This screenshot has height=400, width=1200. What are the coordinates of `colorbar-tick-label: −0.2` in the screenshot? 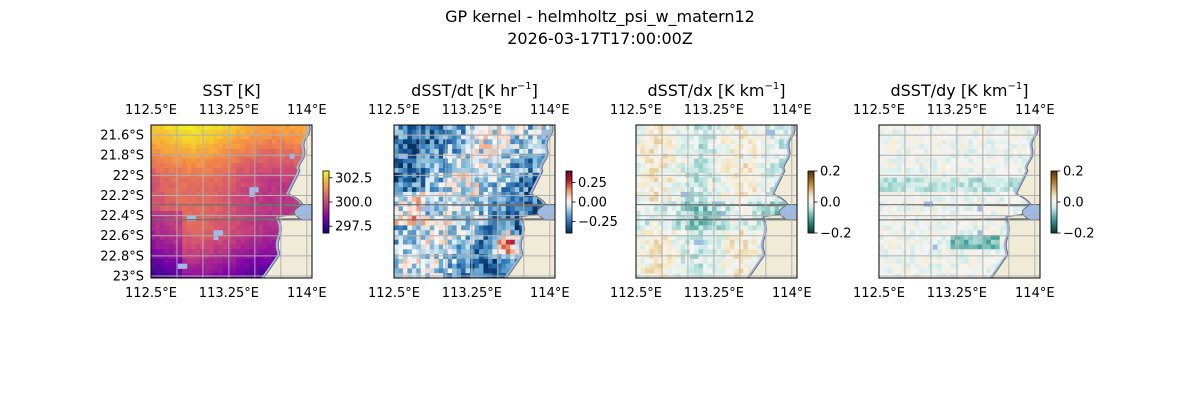 It's located at (1079, 234).